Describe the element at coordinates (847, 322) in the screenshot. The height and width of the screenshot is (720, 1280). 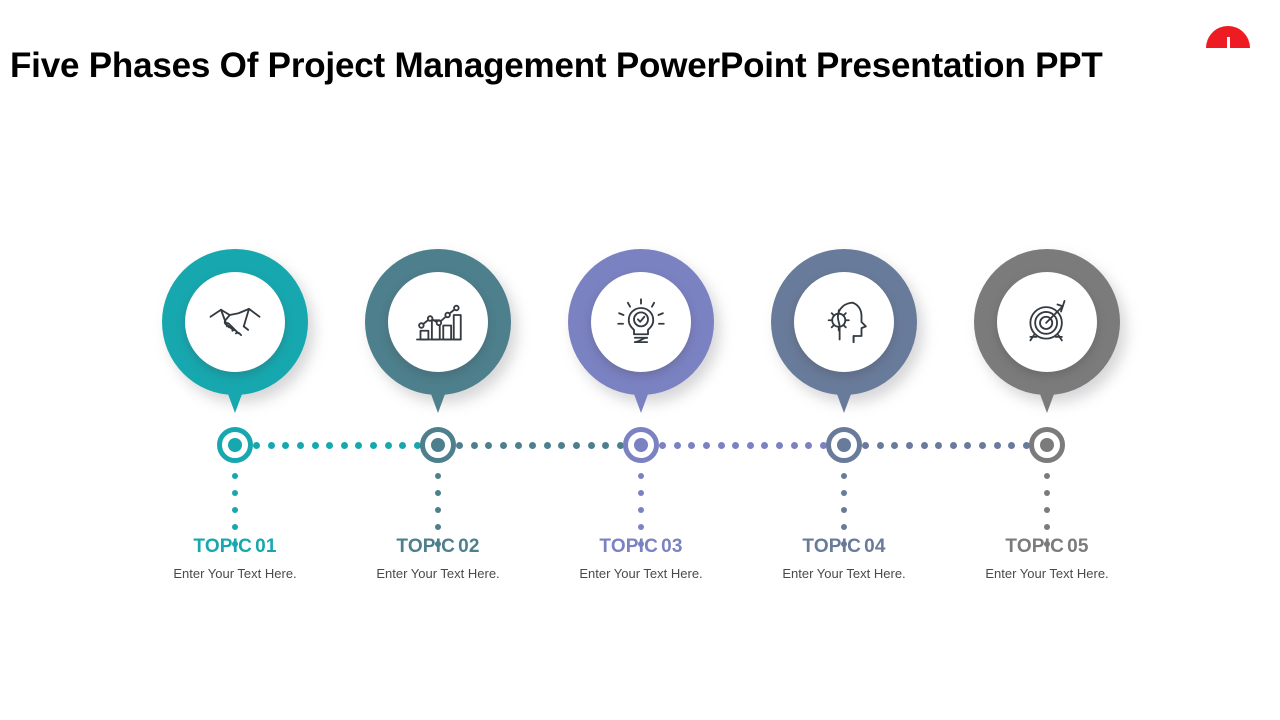
I see `head-gear-icon` at that location.